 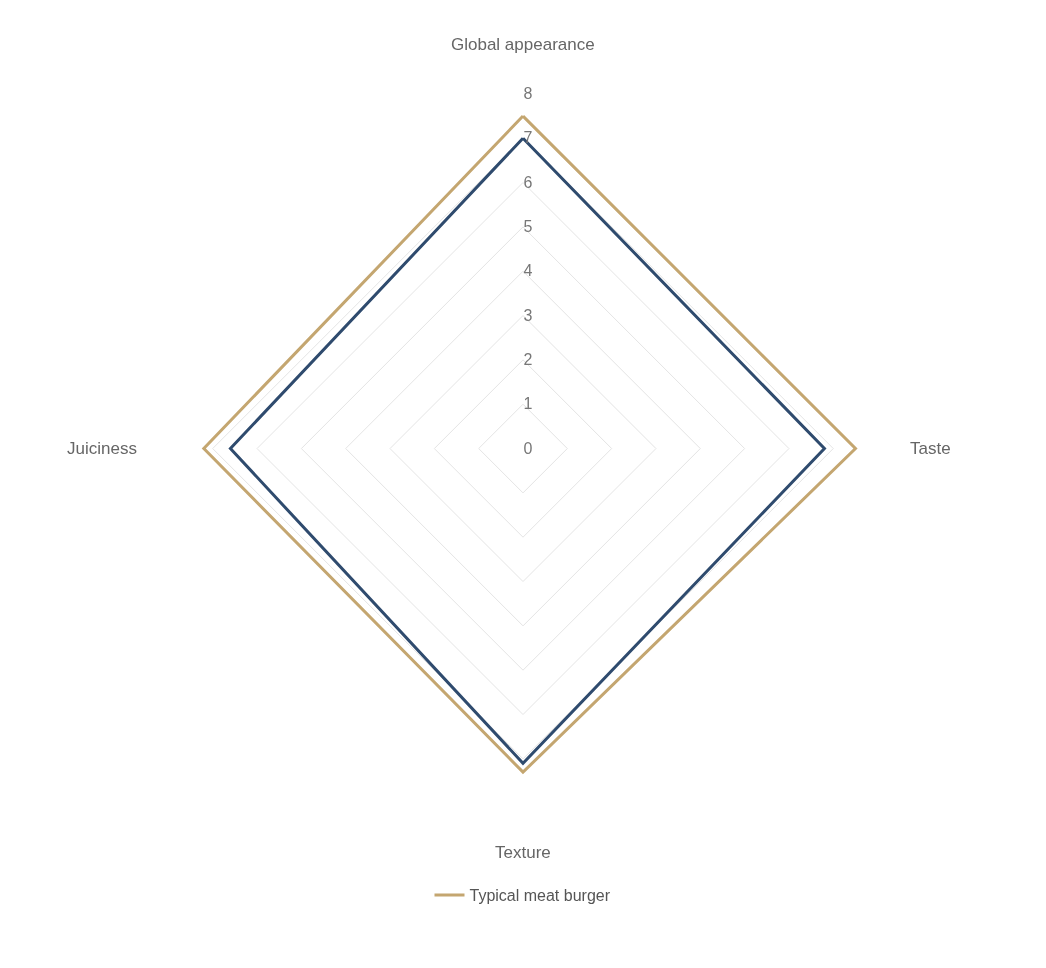 What do you see at coordinates (528, 227) in the screenshot?
I see `y-tick-label: 5` at bounding box center [528, 227].